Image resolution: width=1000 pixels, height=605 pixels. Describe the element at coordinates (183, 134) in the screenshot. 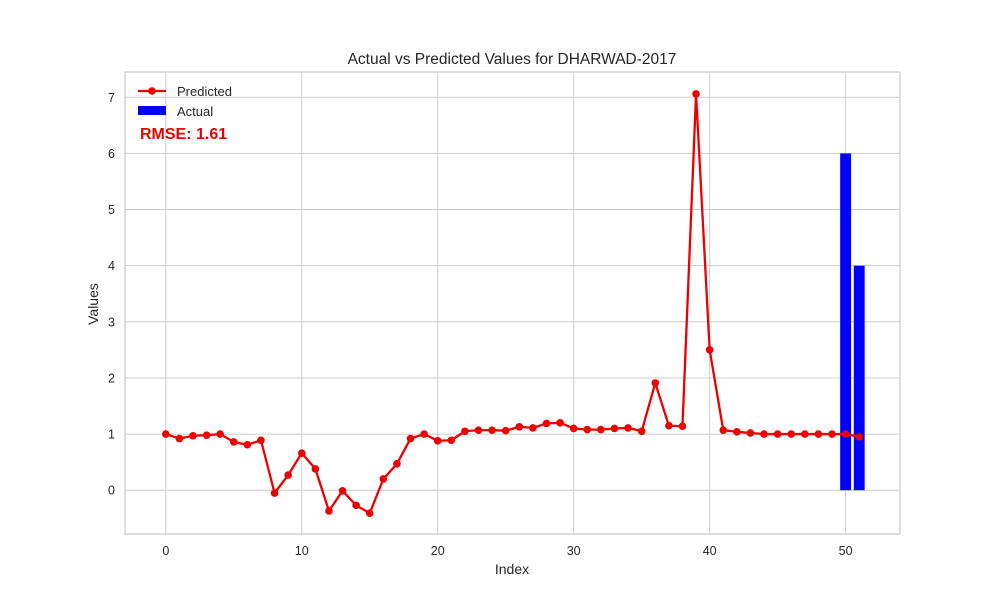

I see `rmse-annotation: RMSE: 1.61` at that location.